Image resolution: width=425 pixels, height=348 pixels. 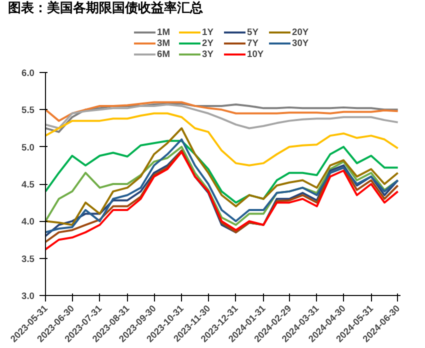 What do you see at coordinates (28, 259) in the screenshot?
I see `y-tick-label: 3.5` at bounding box center [28, 259].